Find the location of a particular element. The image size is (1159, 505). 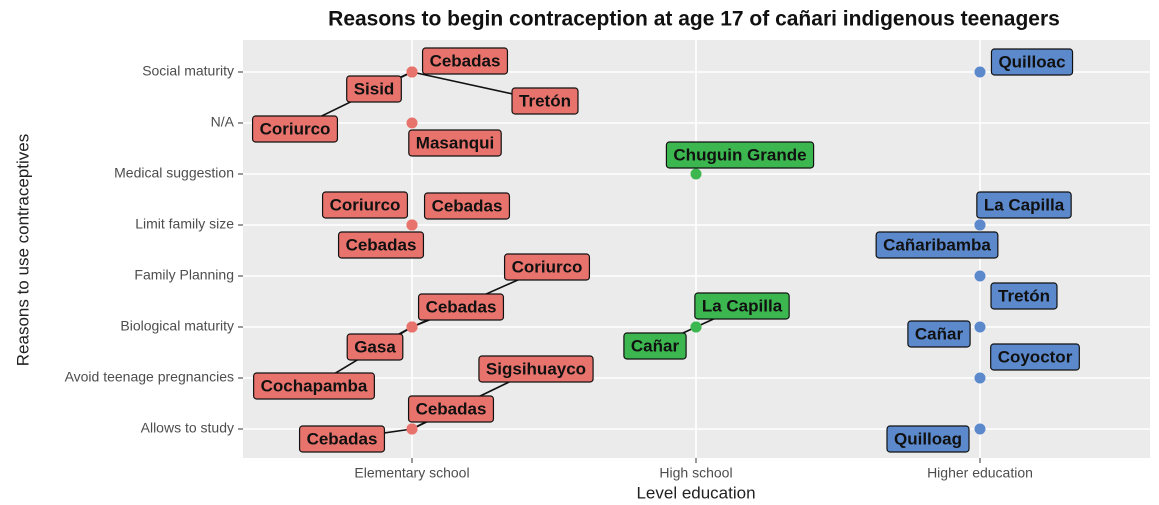

point-label: Quilloag is located at coordinates (928, 439).